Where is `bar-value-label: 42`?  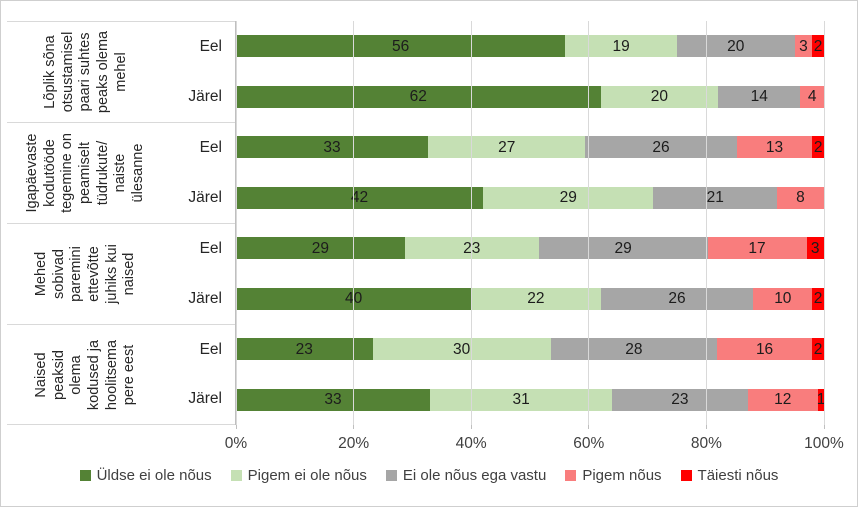
bar-value-label: 42 is located at coordinates (359, 197).